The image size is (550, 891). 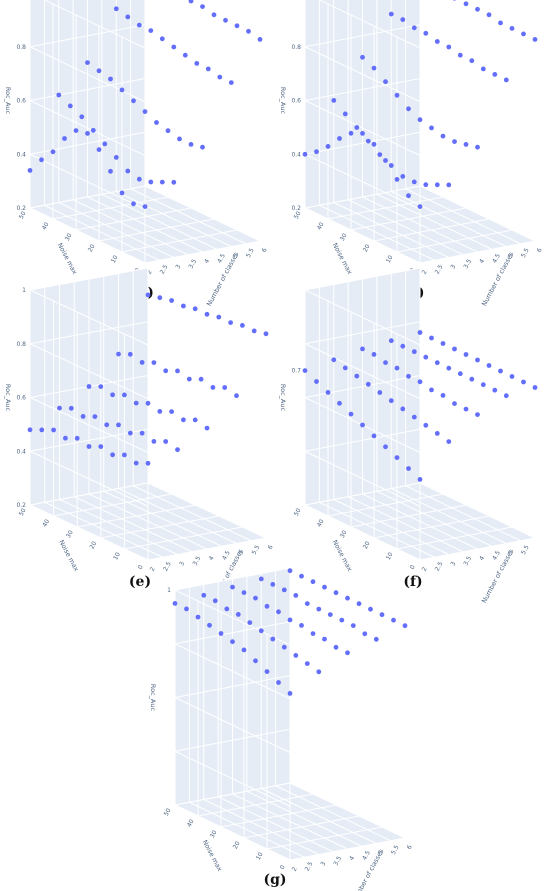 What do you see at coordinates (21, 344) in the screenshot?
I see `z-tick-label: 0.8` at bounding box center [21, 344].